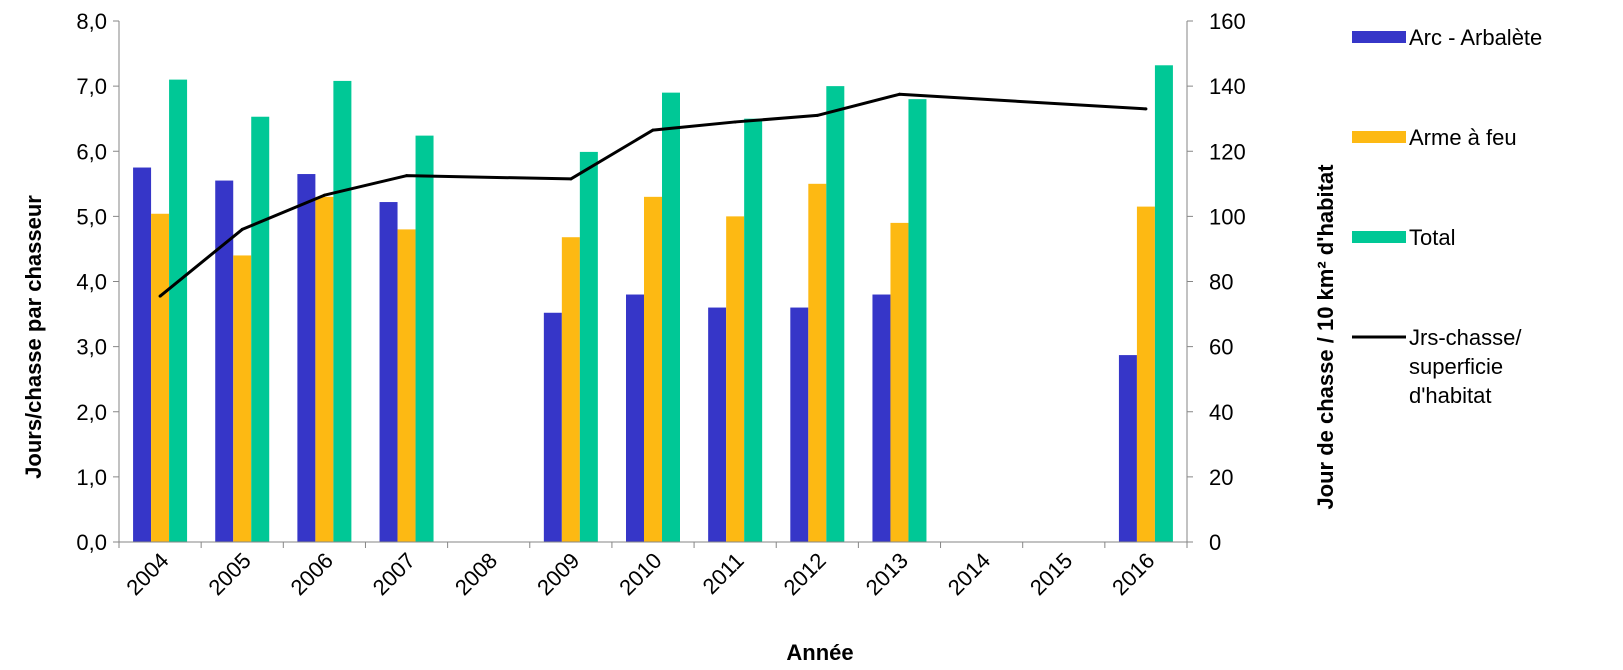  I want to click on x-tick-label: 2006, so click(312, 574).